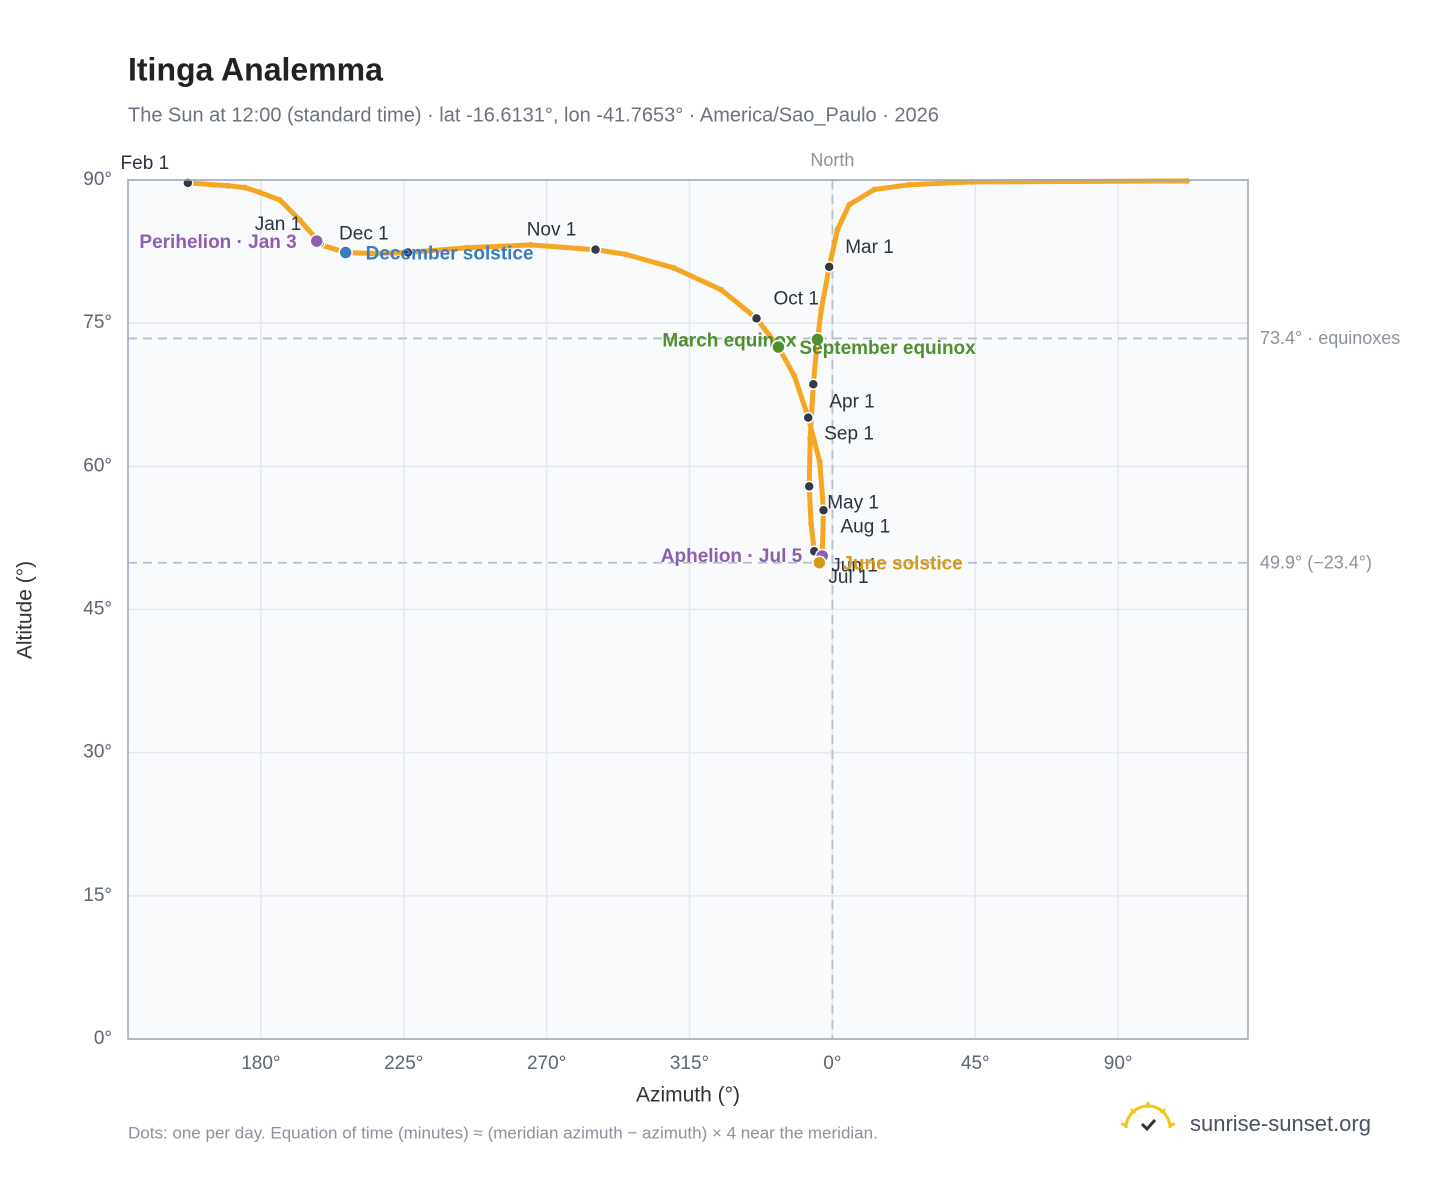 The width and height of the screenshot is (1448, 1188). Describe the element at coordinates (278, 224) in the screenshot. I see `month-label: Jan 1` at that location.